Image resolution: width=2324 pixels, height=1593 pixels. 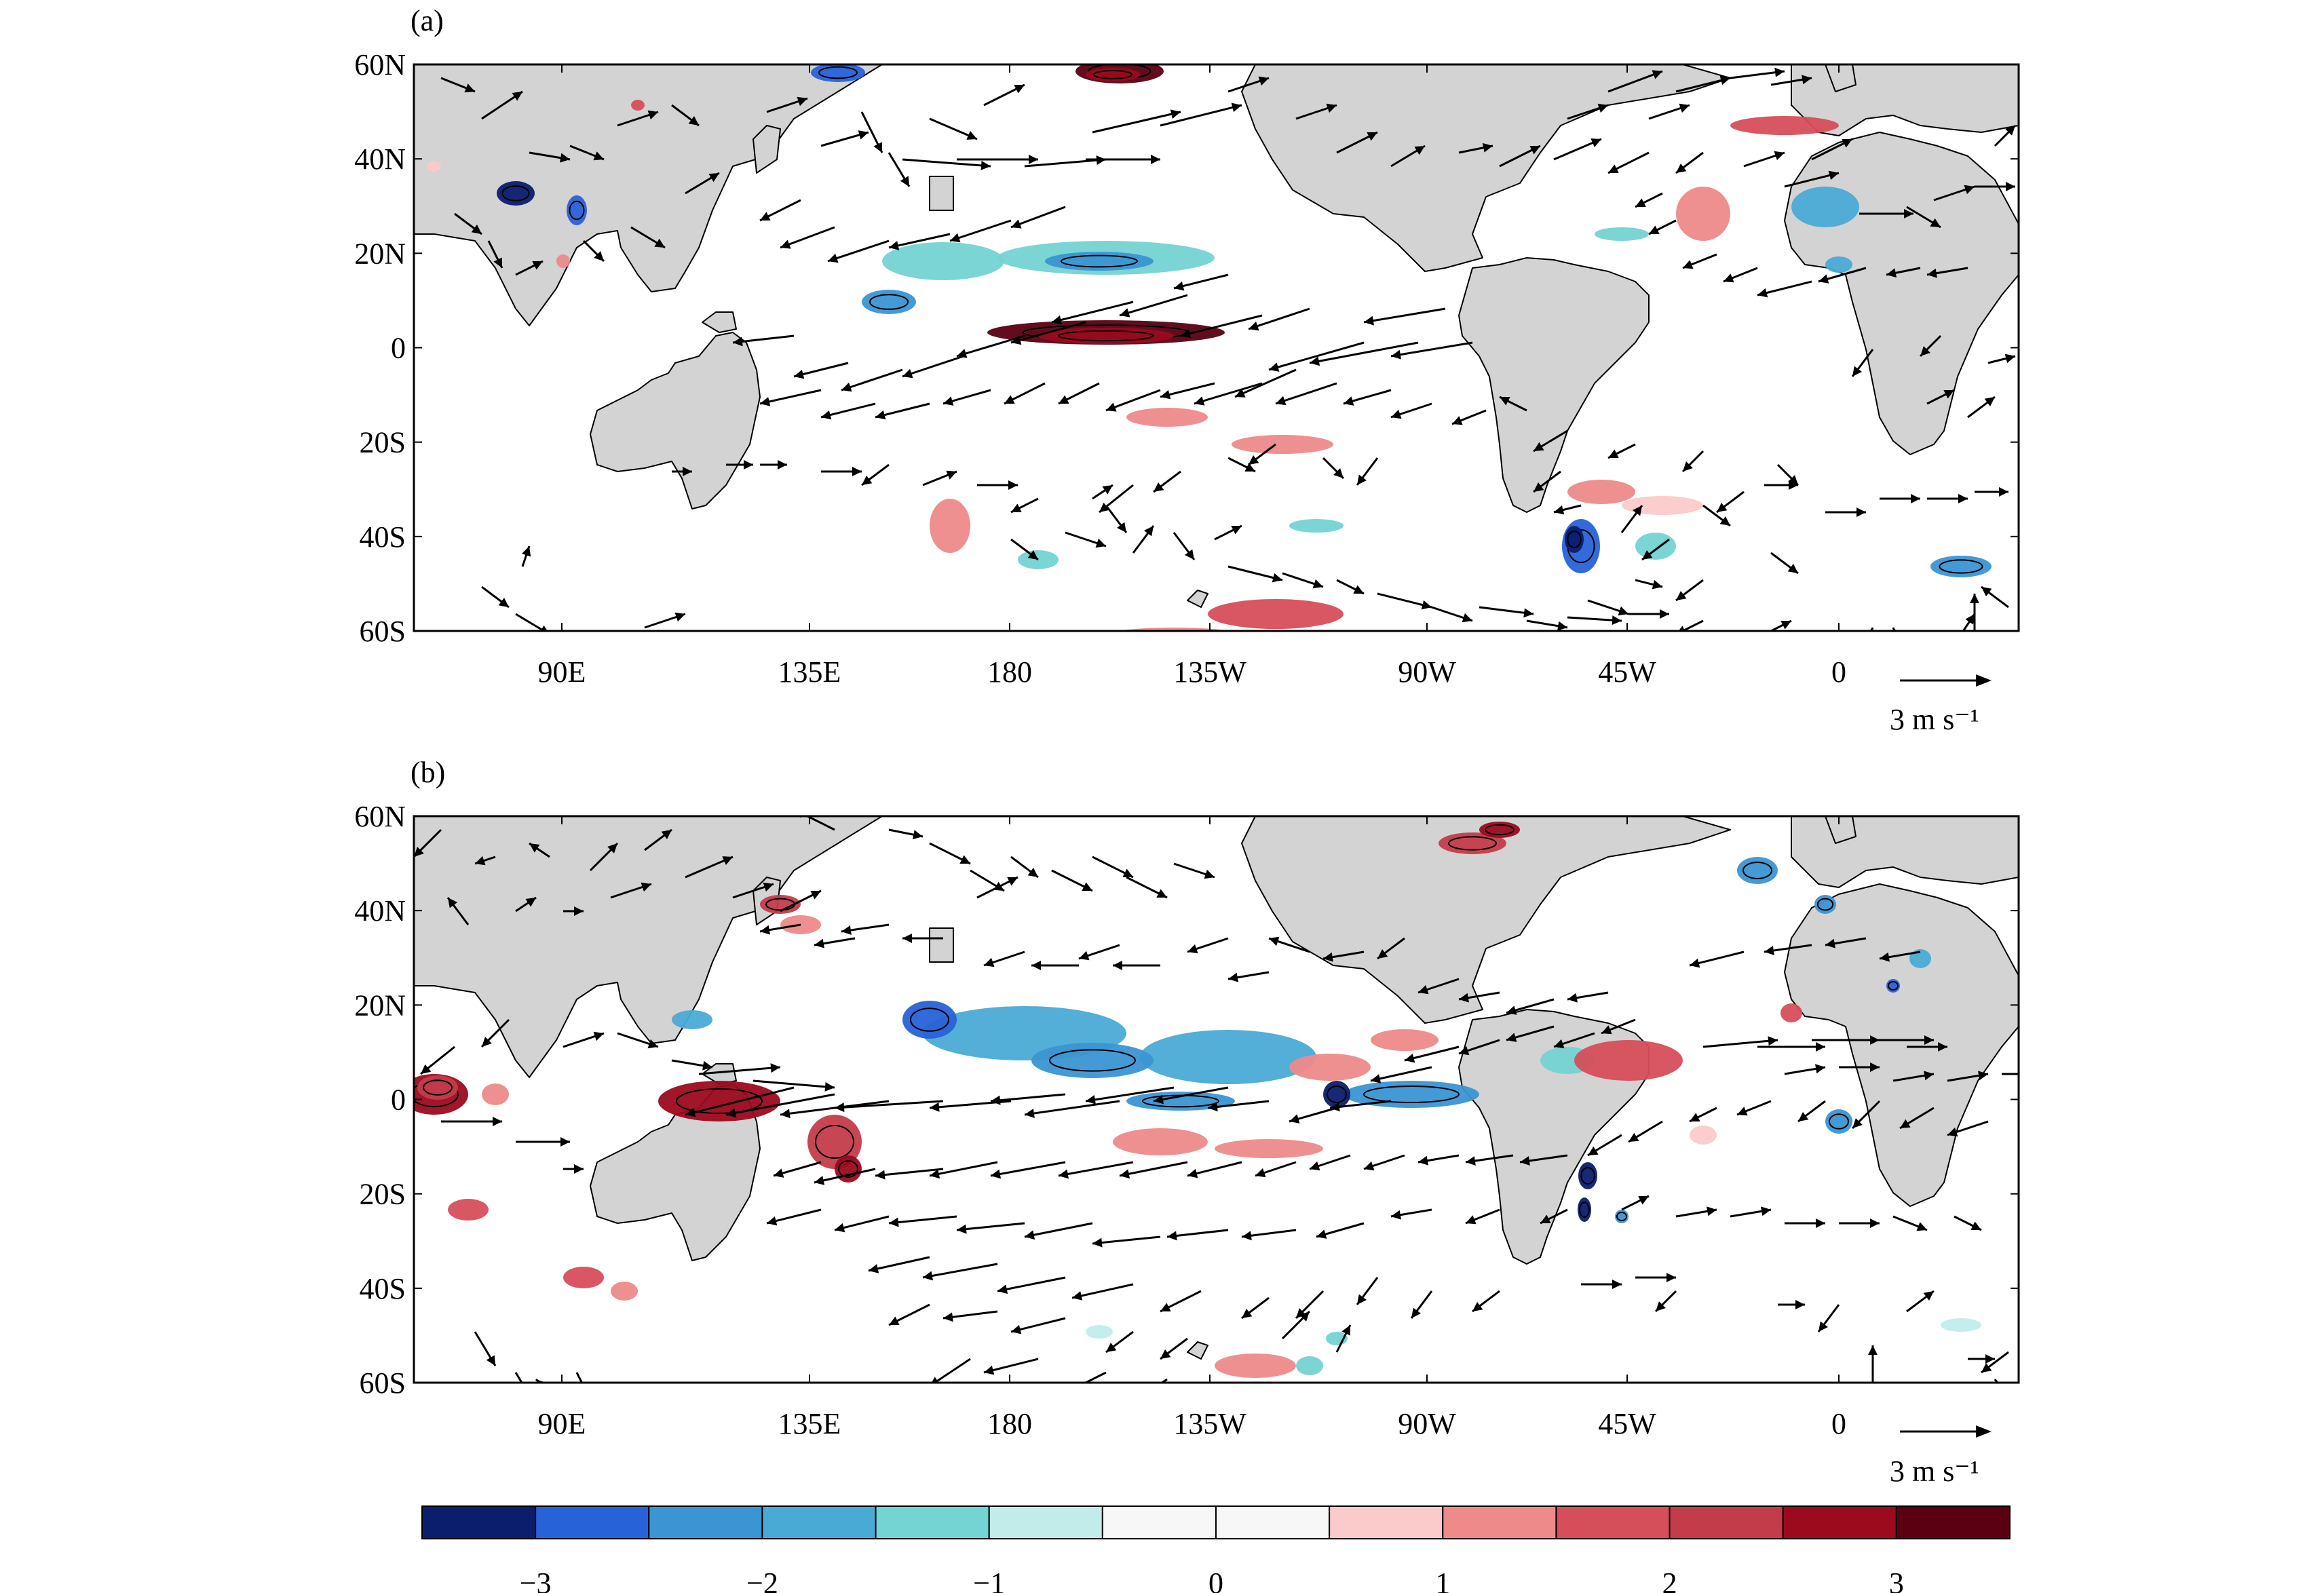 I want to click on panel-b-landmass, so click(x=941, y=945).